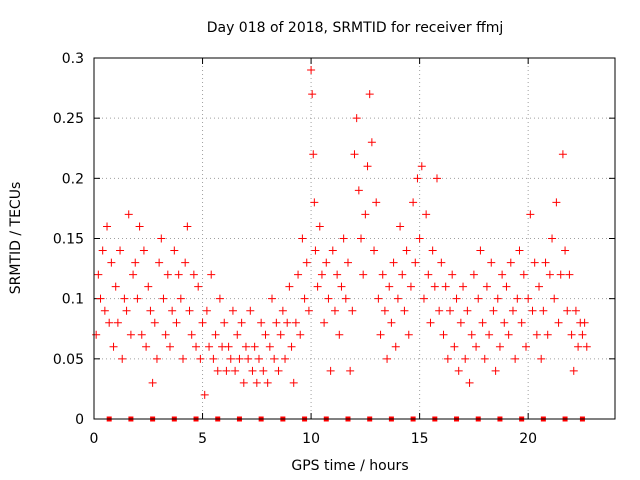 The width and height of the screenshot is (640, 480). What do you see at coordinates (68, 119) in the screenshot?
I see `y-tick-label: 0.25` at bounding box center [68, 119].